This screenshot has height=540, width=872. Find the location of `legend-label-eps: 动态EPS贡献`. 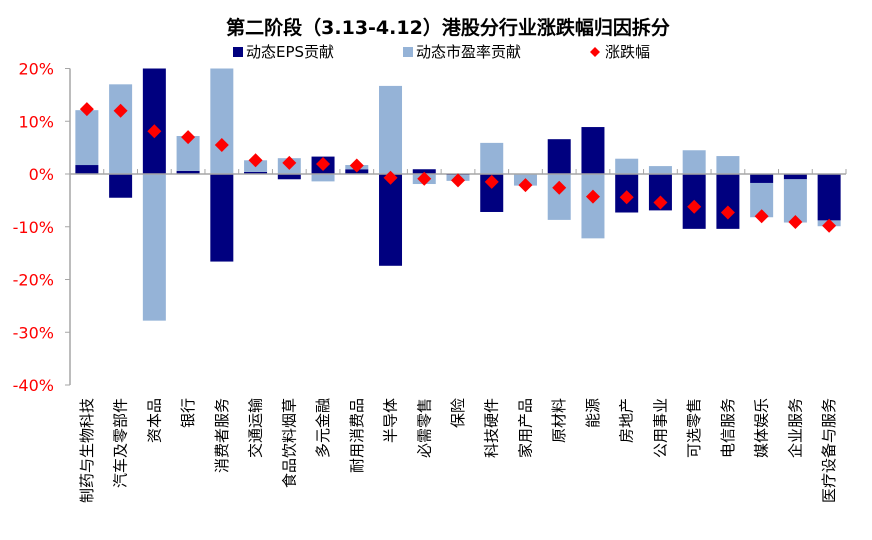

legend-label-eps: 动态EPS贡献 is located at coordinates (290, 52).